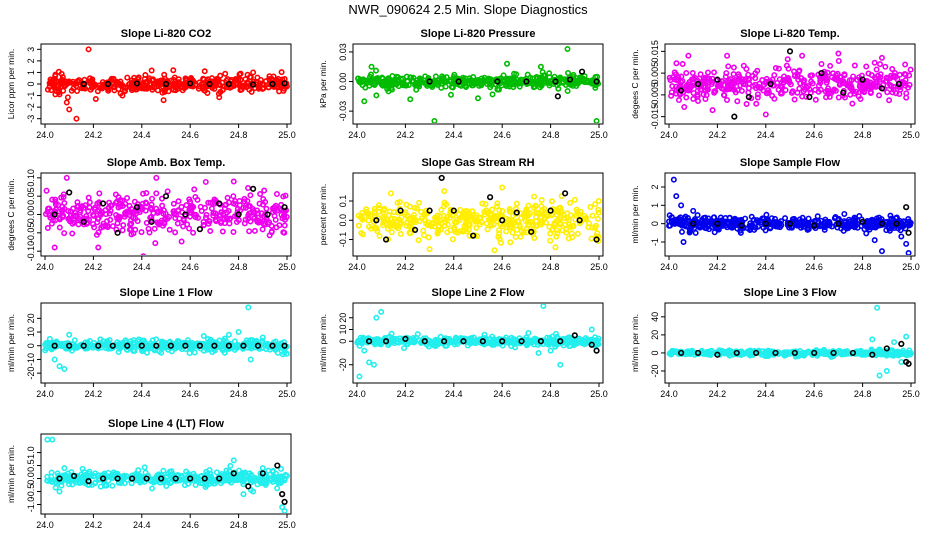 Image resolution: width=936 pixels, height=540 pixels. I want to click on data-points, so click(166, 214).